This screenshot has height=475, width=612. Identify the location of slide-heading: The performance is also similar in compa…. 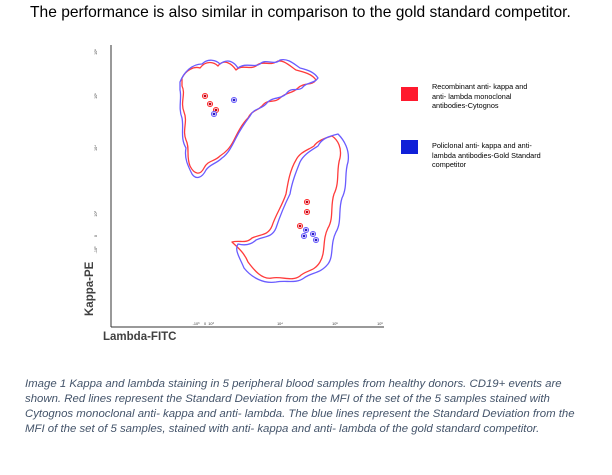
(300, 12).